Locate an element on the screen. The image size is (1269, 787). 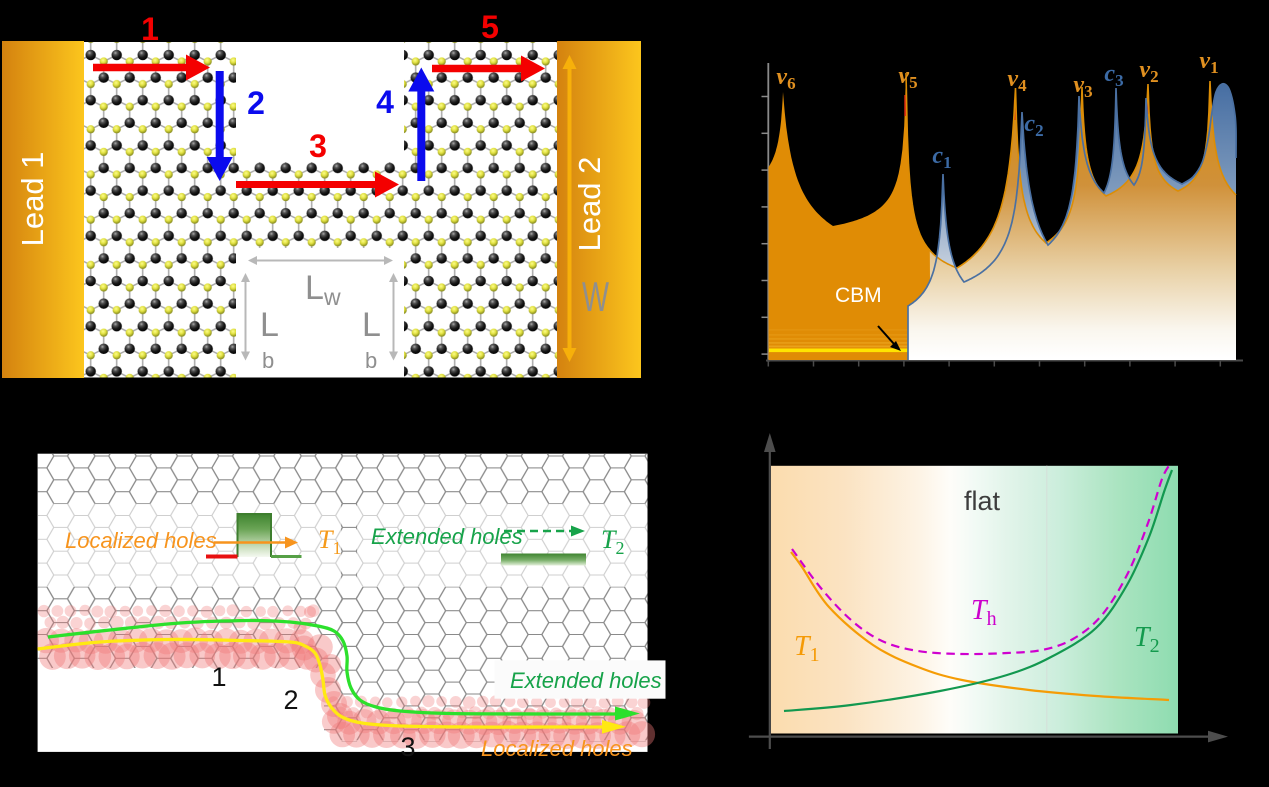
svg-text: Lead 1 is located at coordinates (32, 199).